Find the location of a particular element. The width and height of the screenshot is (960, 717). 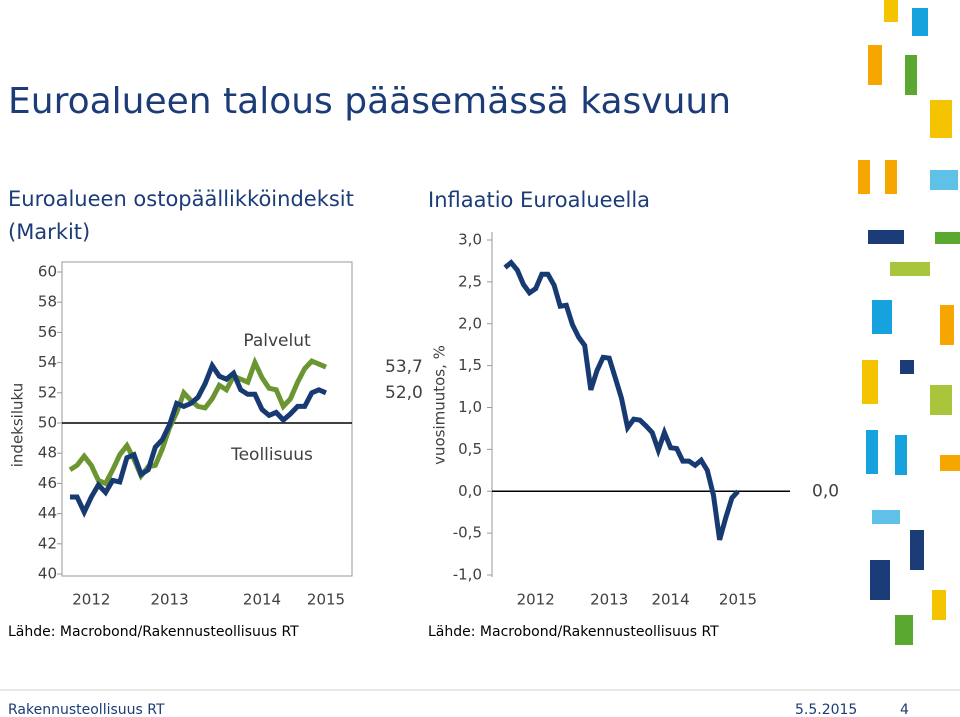

y-tick-label: 56 is located at coordinates (47, 332).